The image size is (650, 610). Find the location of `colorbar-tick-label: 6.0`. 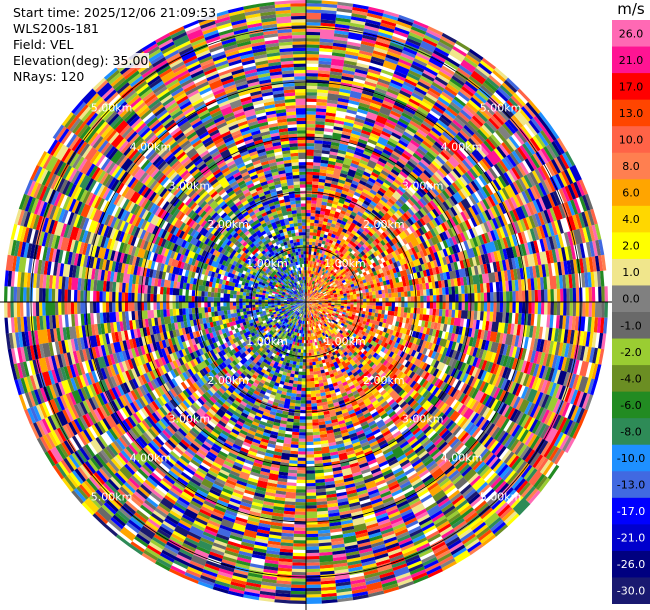

colorbar-tick-label: 6.0 is located at coordinates (631, 193).